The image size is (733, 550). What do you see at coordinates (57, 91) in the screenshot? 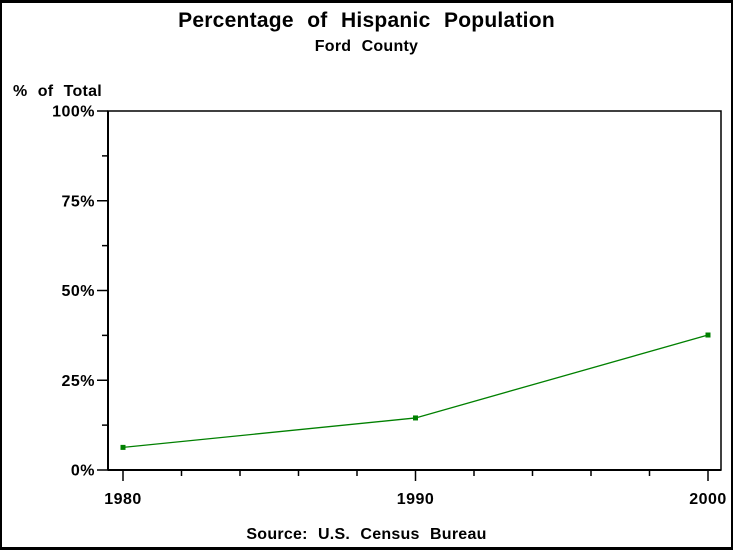
I see `y-axis-title: % of Total` at bounding box center [57, 91].